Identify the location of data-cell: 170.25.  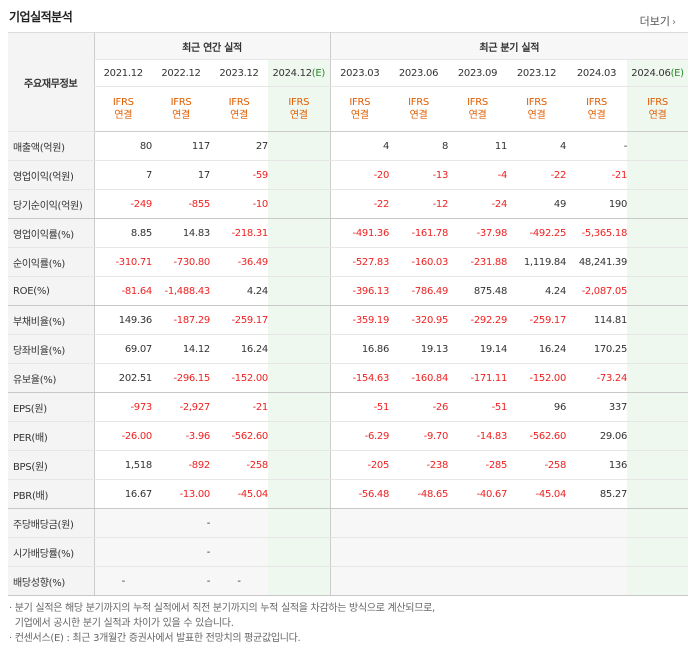
(596, 349).